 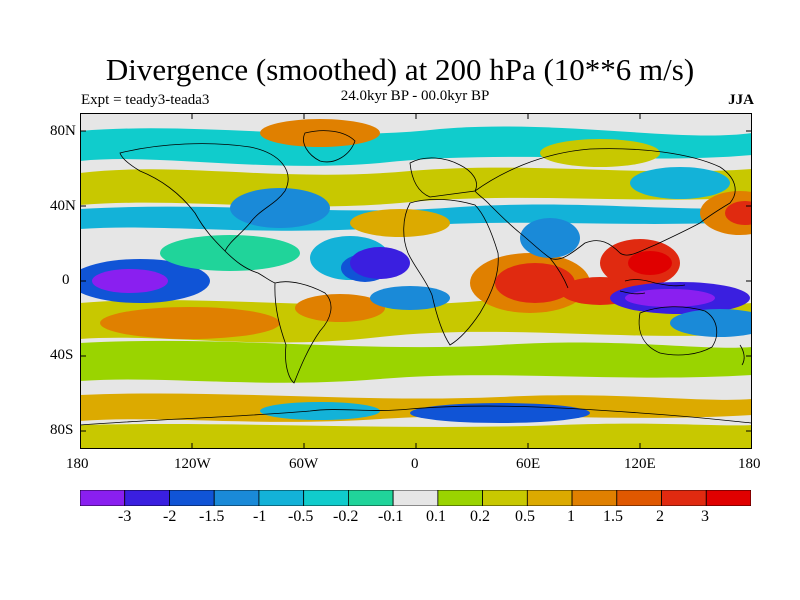 I want to click on lon-label-180e: 180, so click(x=749, y=464).